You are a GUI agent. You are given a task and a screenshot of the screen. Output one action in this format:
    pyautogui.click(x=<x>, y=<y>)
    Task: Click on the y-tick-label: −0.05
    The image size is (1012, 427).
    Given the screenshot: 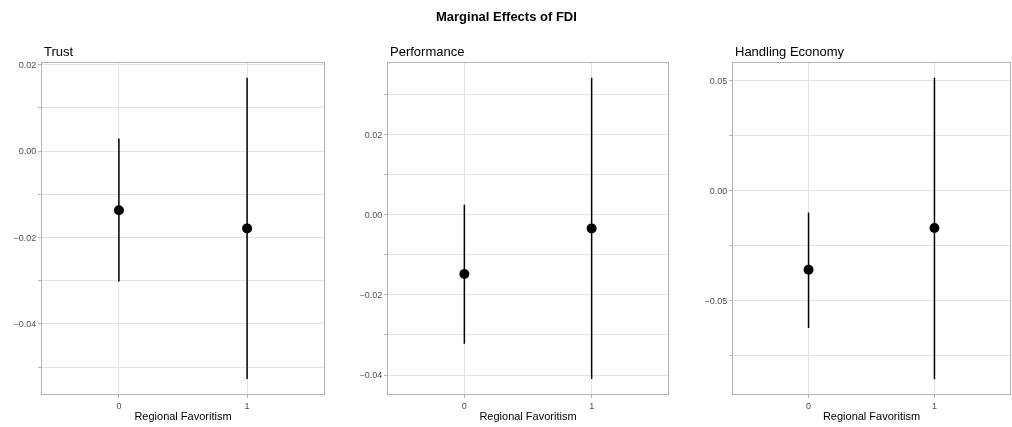 What is the action you would take?
    pyautogui.click(x=716, y=300)
    